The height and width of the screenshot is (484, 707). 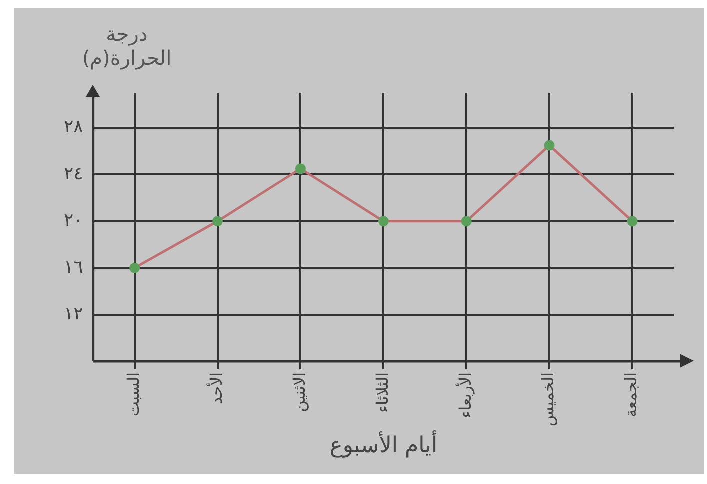 I want to click on y-tick-label: ١٢, so click(x=74, y=313).